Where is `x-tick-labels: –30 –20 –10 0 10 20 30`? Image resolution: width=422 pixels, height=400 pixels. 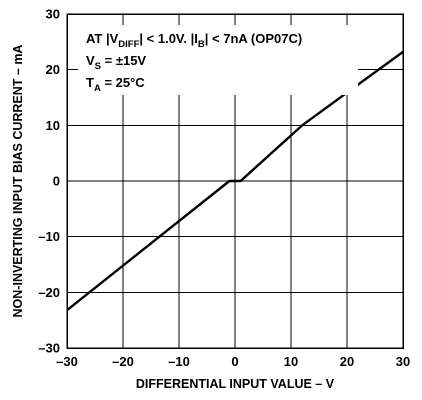
x-tick-labels: –30 –20 –10 0 10 20 30 is located at coordinates (233, 361).